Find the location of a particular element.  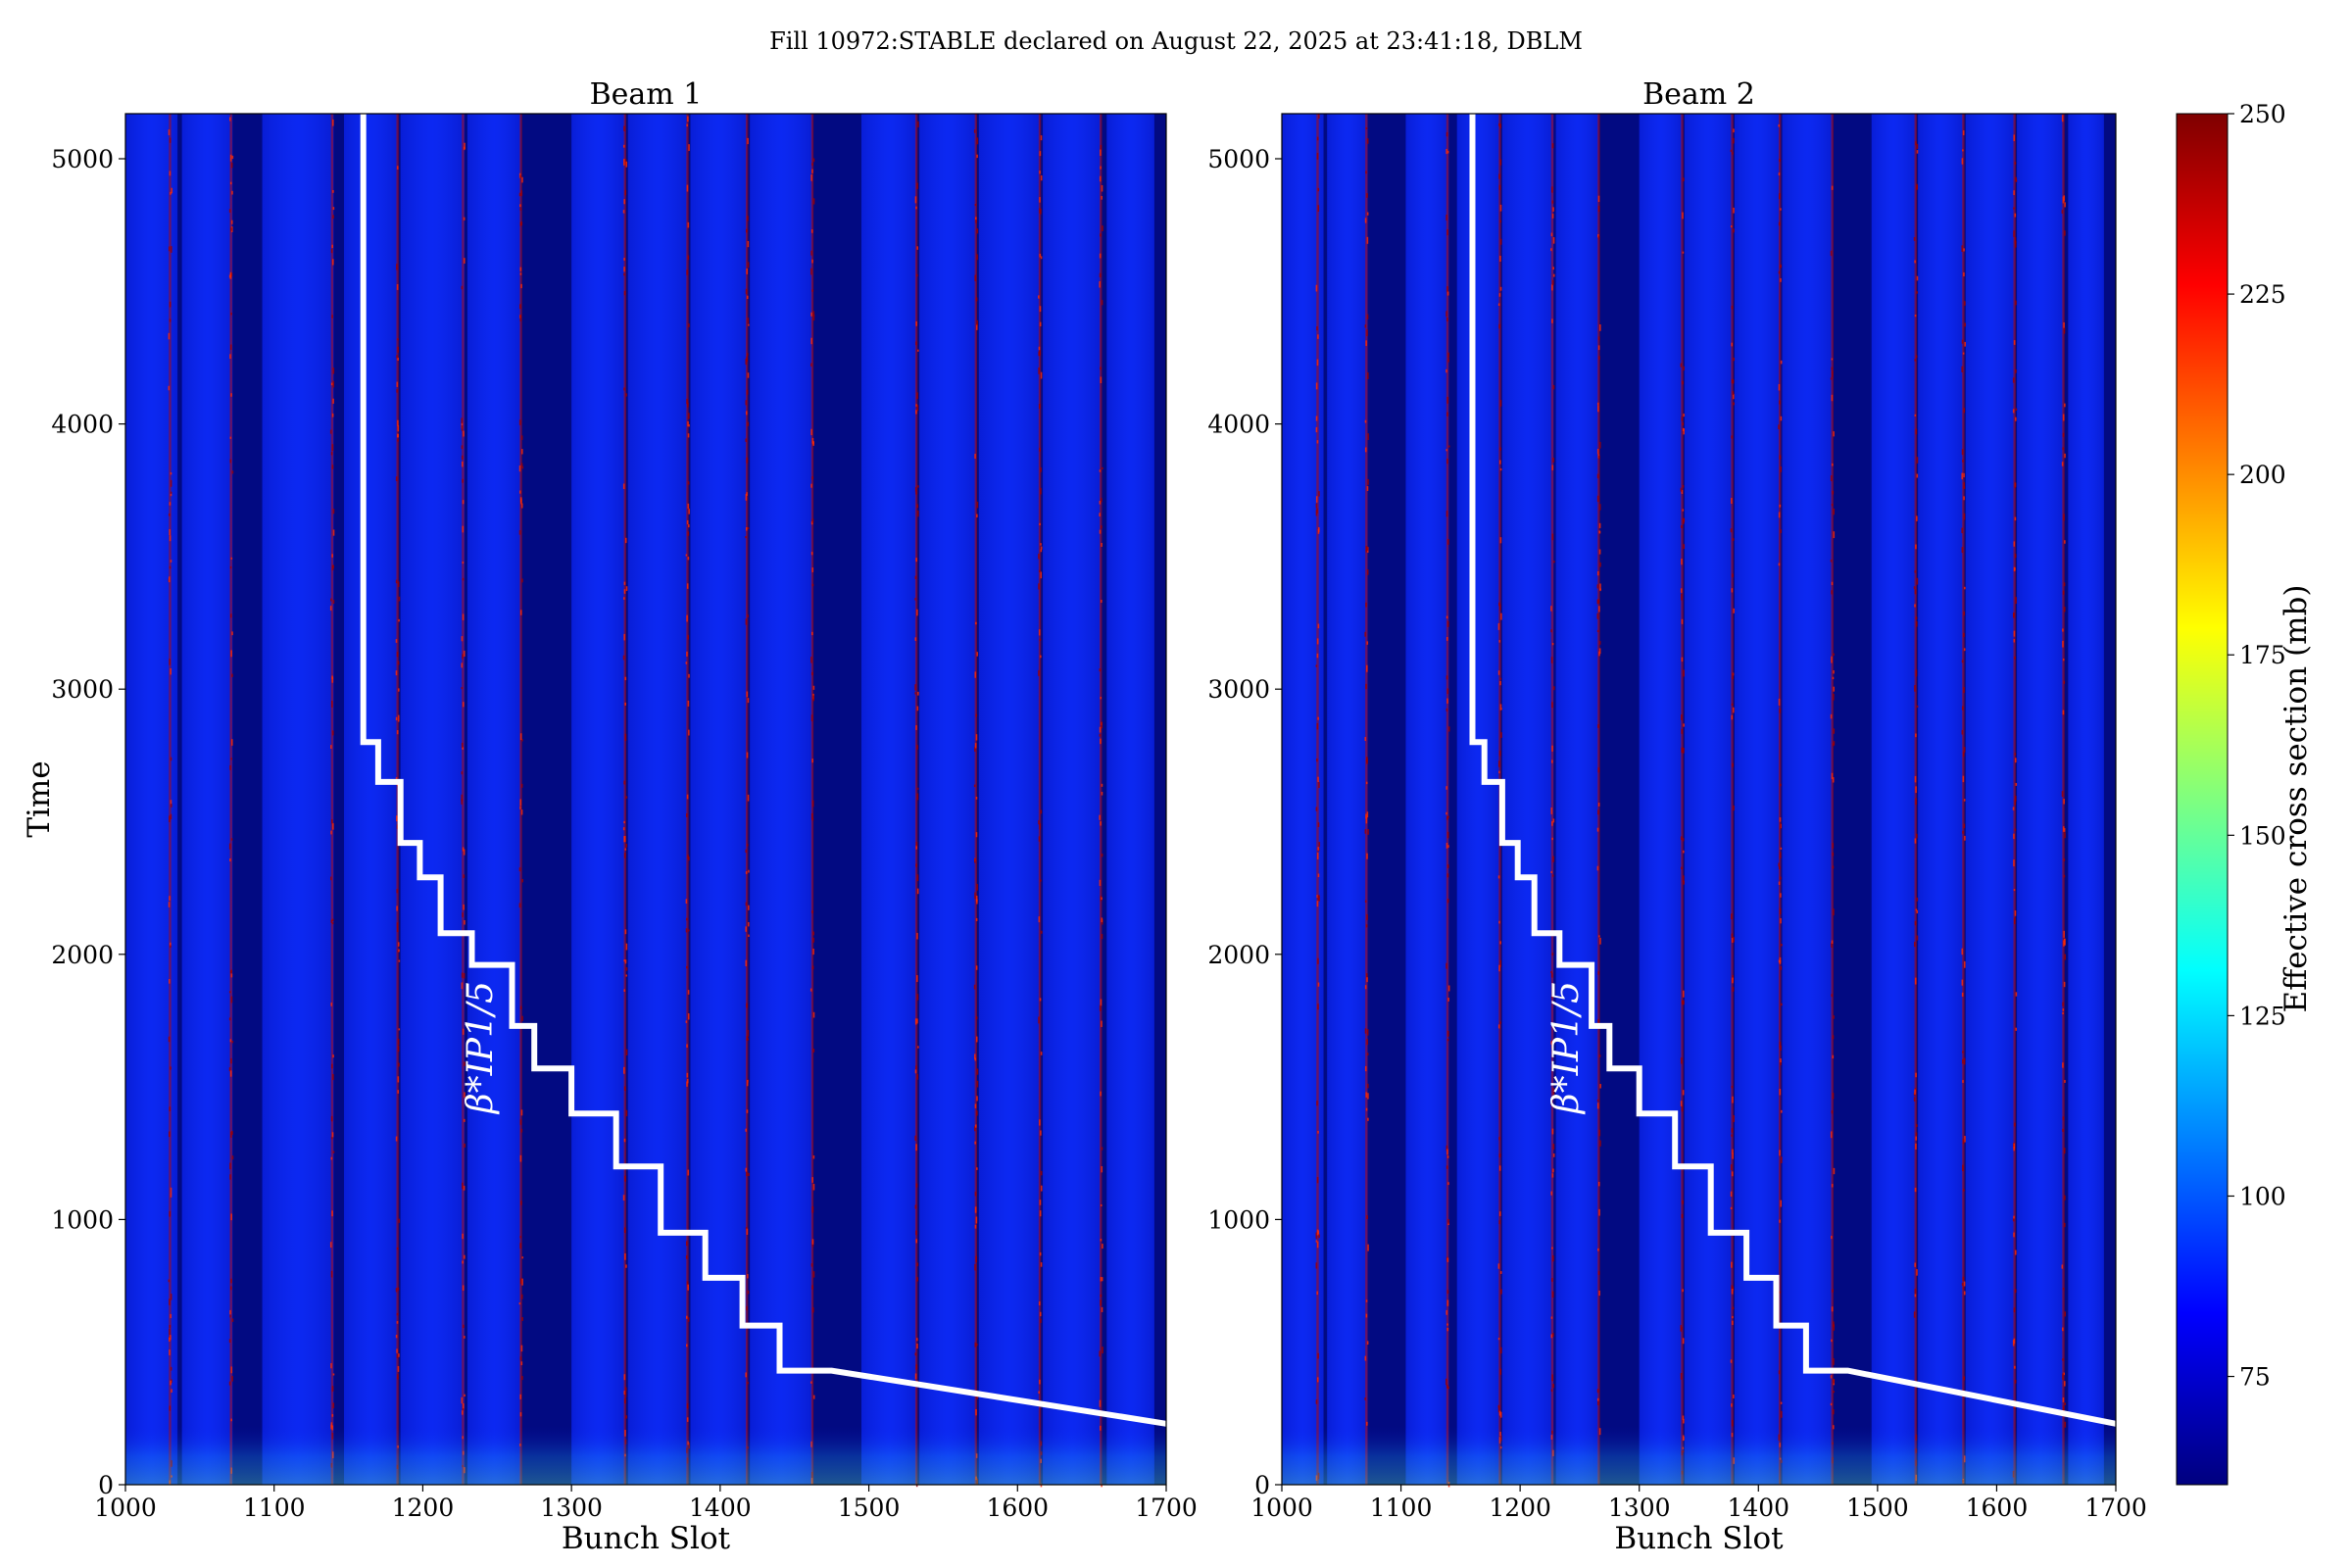

x-tick-label: 1600 is located at coordinates (1017, 1508).